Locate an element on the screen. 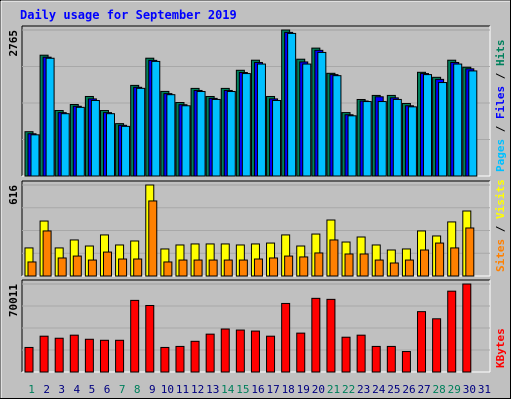 The width and height of the screenshot is (512, 400). legend: Pages / Files / Hits is located at coordinates (500, 106).